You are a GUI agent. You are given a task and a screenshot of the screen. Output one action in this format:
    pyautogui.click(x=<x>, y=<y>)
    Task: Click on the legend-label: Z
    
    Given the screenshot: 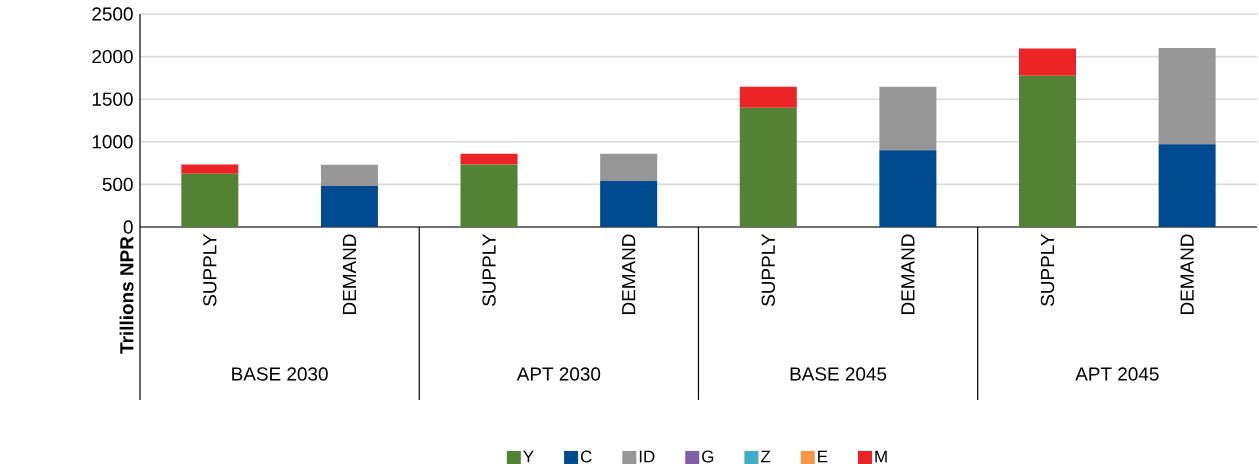 What is the action you would take?
    pyautogui.click(x=765, y=456)
    